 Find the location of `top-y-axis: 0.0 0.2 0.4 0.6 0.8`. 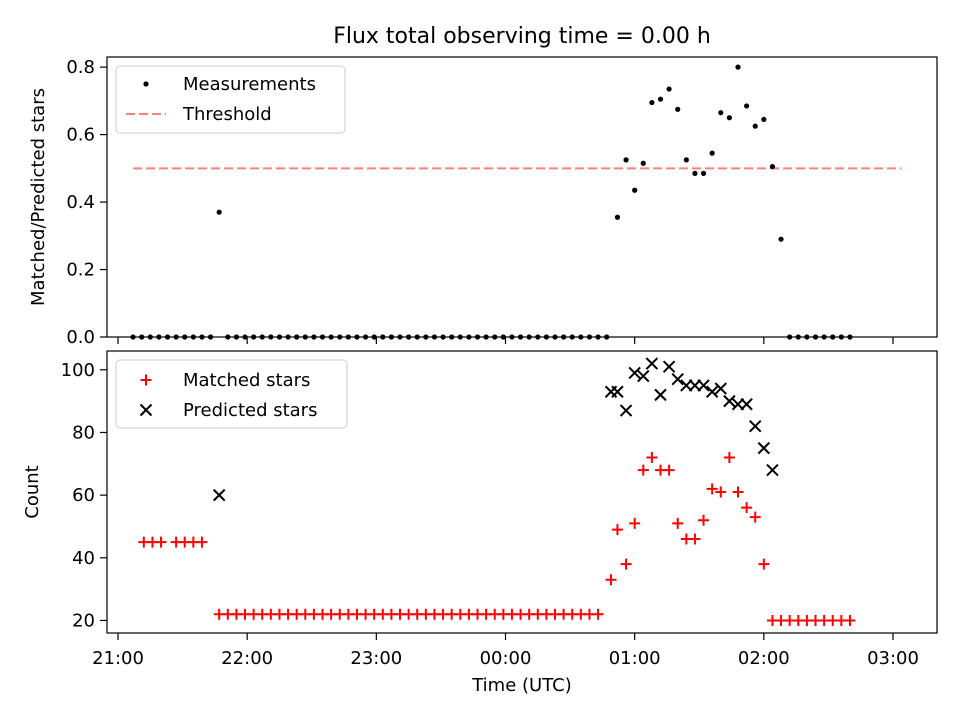

top-y-axis: 0.0 0.2 0.4 0.6 0.8 is located at coordinates (86, 202).